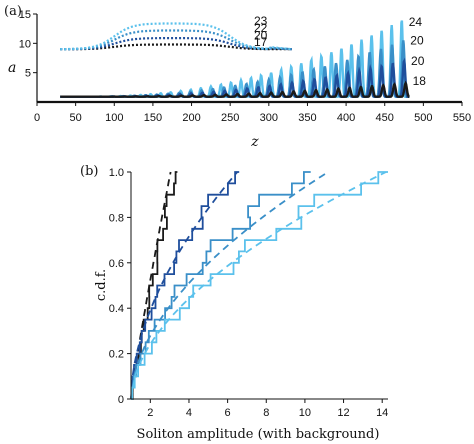  What do you see at coordinates (228, 413) in the screenshot?
I see `panel-b-xtick-label-2: 6` at bounding box center [228, 413].